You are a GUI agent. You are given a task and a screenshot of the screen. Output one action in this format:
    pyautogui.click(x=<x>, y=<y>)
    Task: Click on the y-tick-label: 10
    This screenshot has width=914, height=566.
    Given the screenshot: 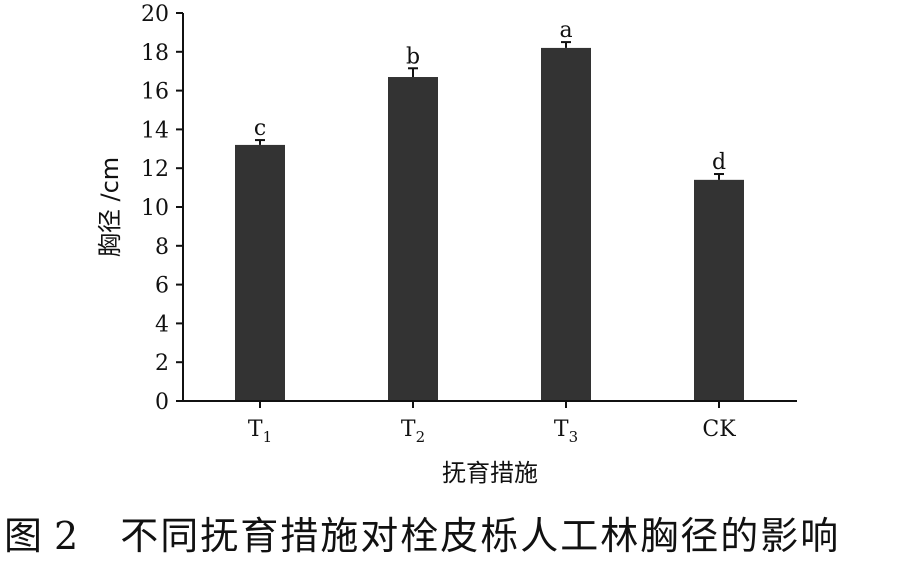 What is the action you would take?
    pyautogui.click(x=155, y=208)
    